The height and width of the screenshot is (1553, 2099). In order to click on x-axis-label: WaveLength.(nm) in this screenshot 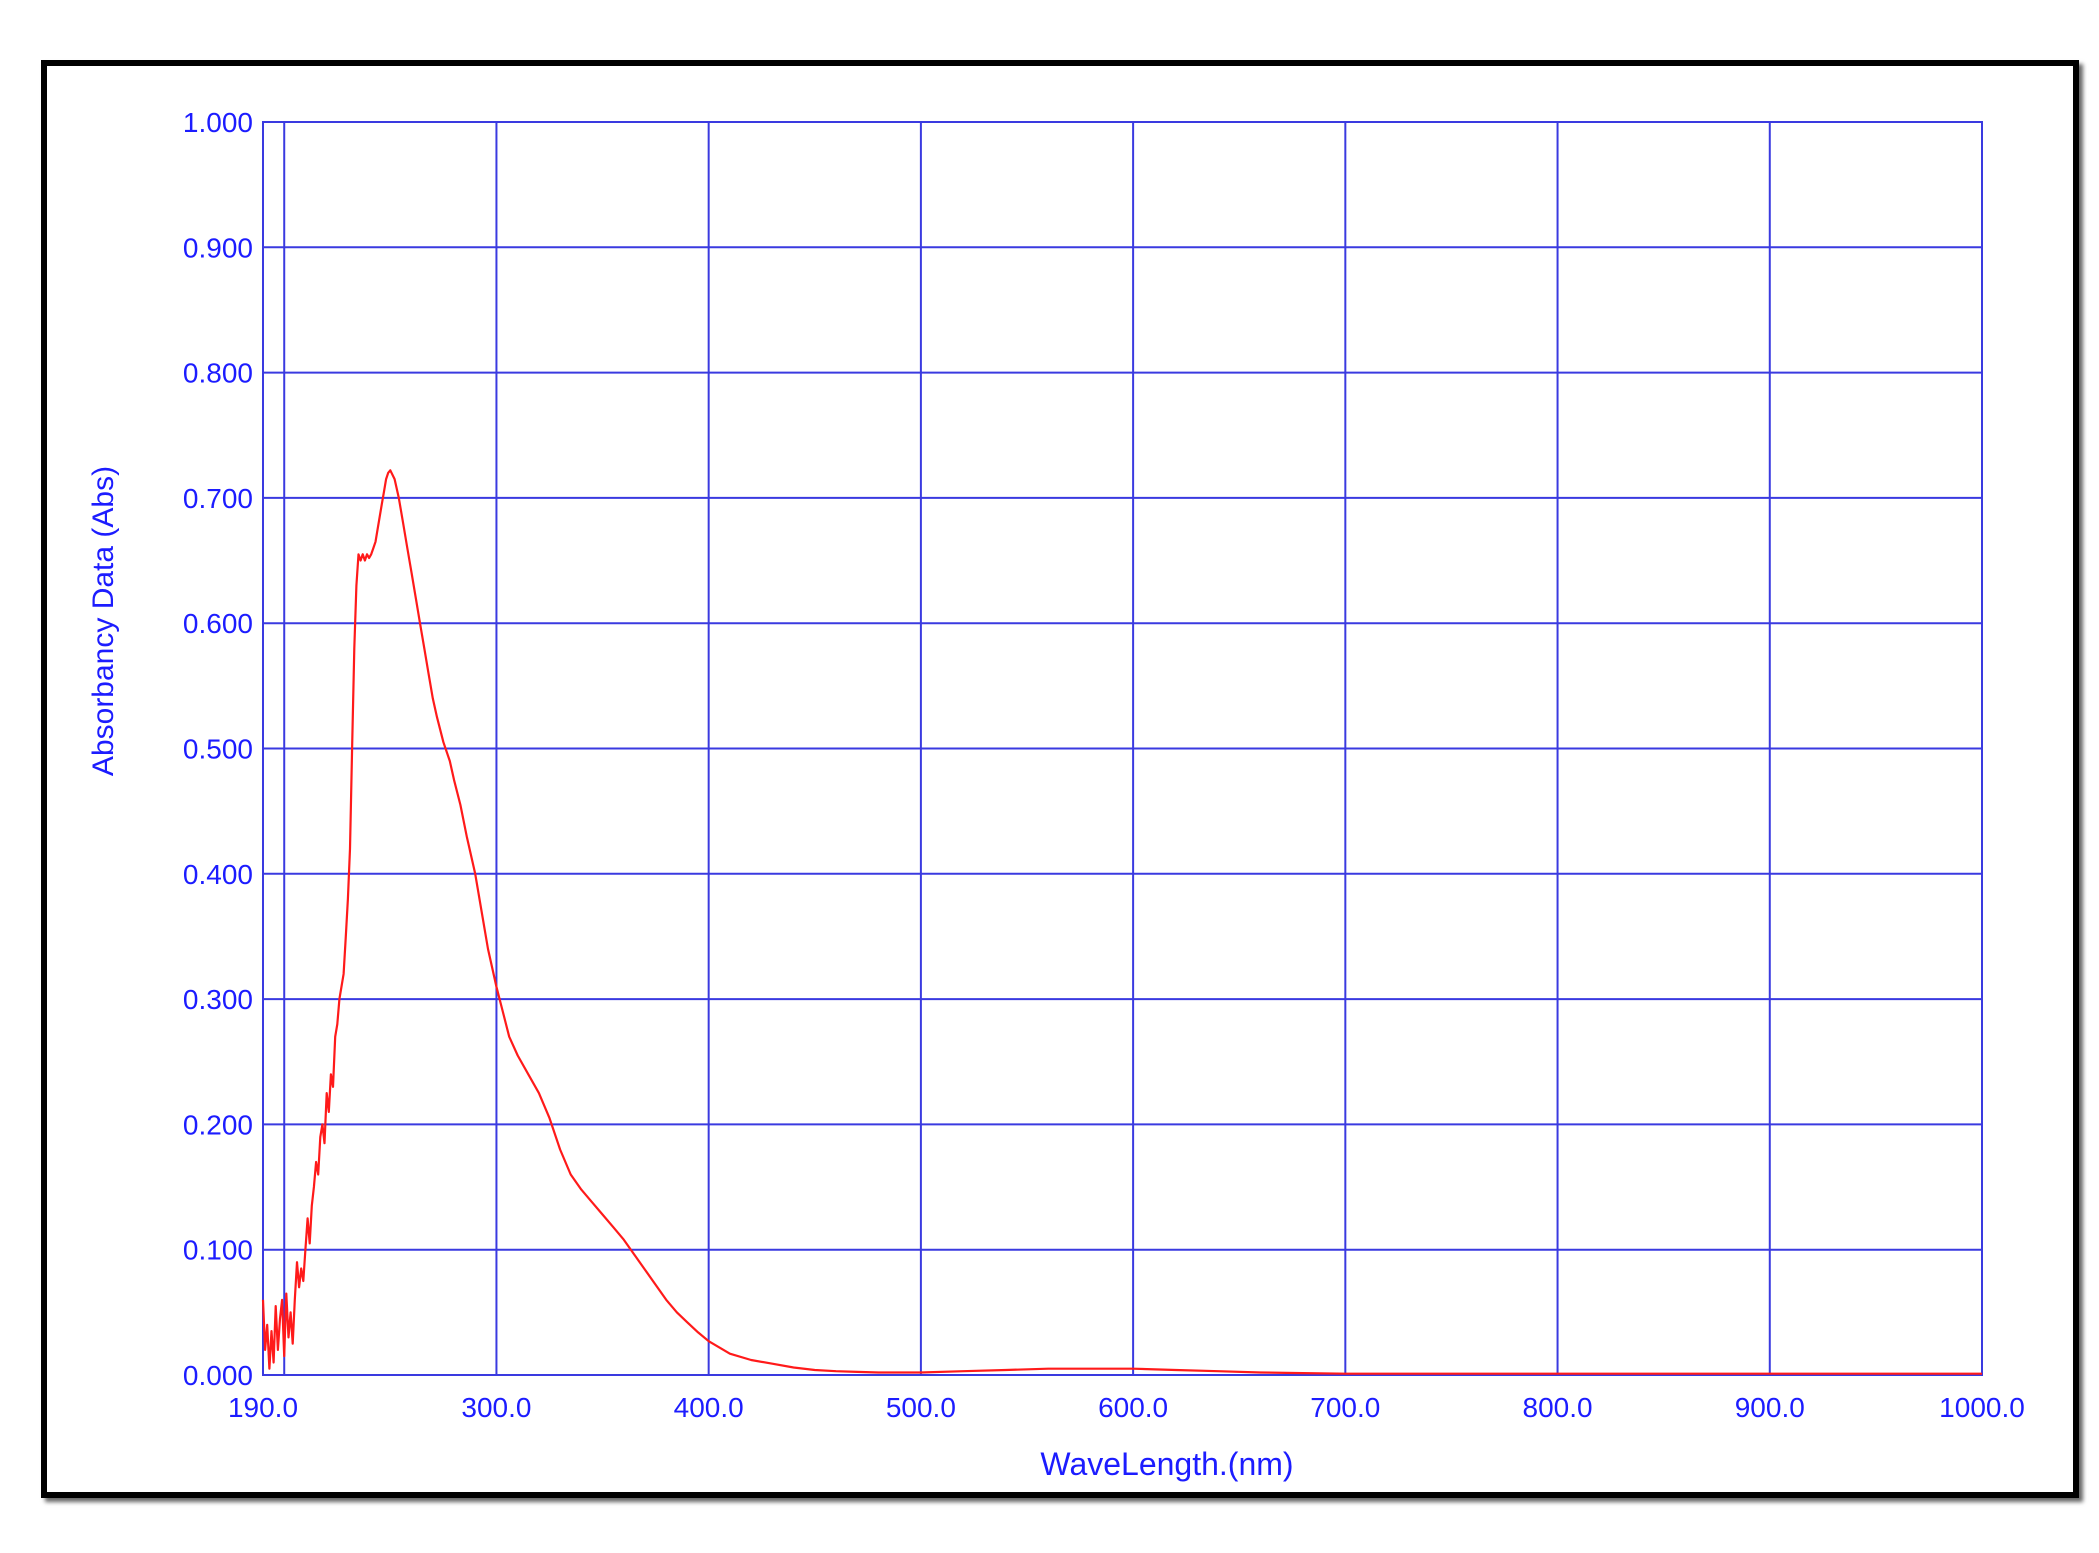, I will do `click(1166, 1464)`.